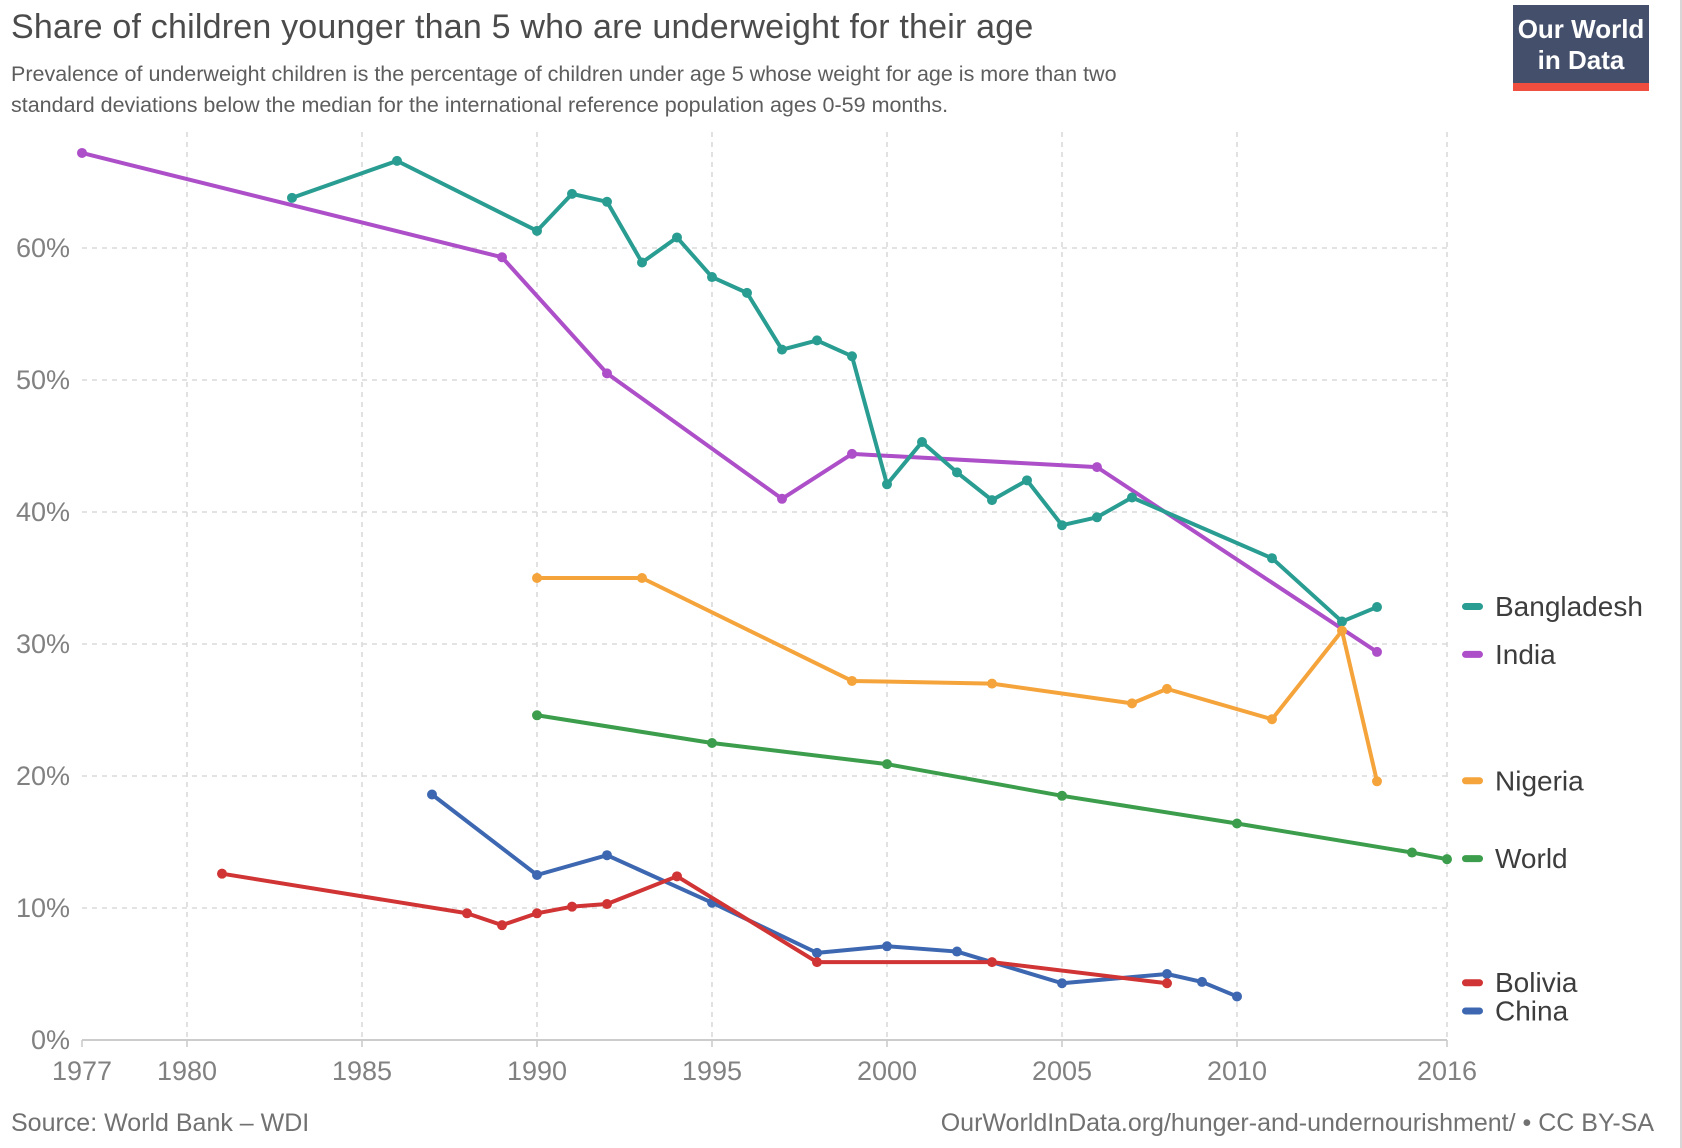 The image size is (1682, 1148). Describe the element at coordinates (82, 1071) in the screenshot. I see `x-axis-tick-label: 1977` at that location.